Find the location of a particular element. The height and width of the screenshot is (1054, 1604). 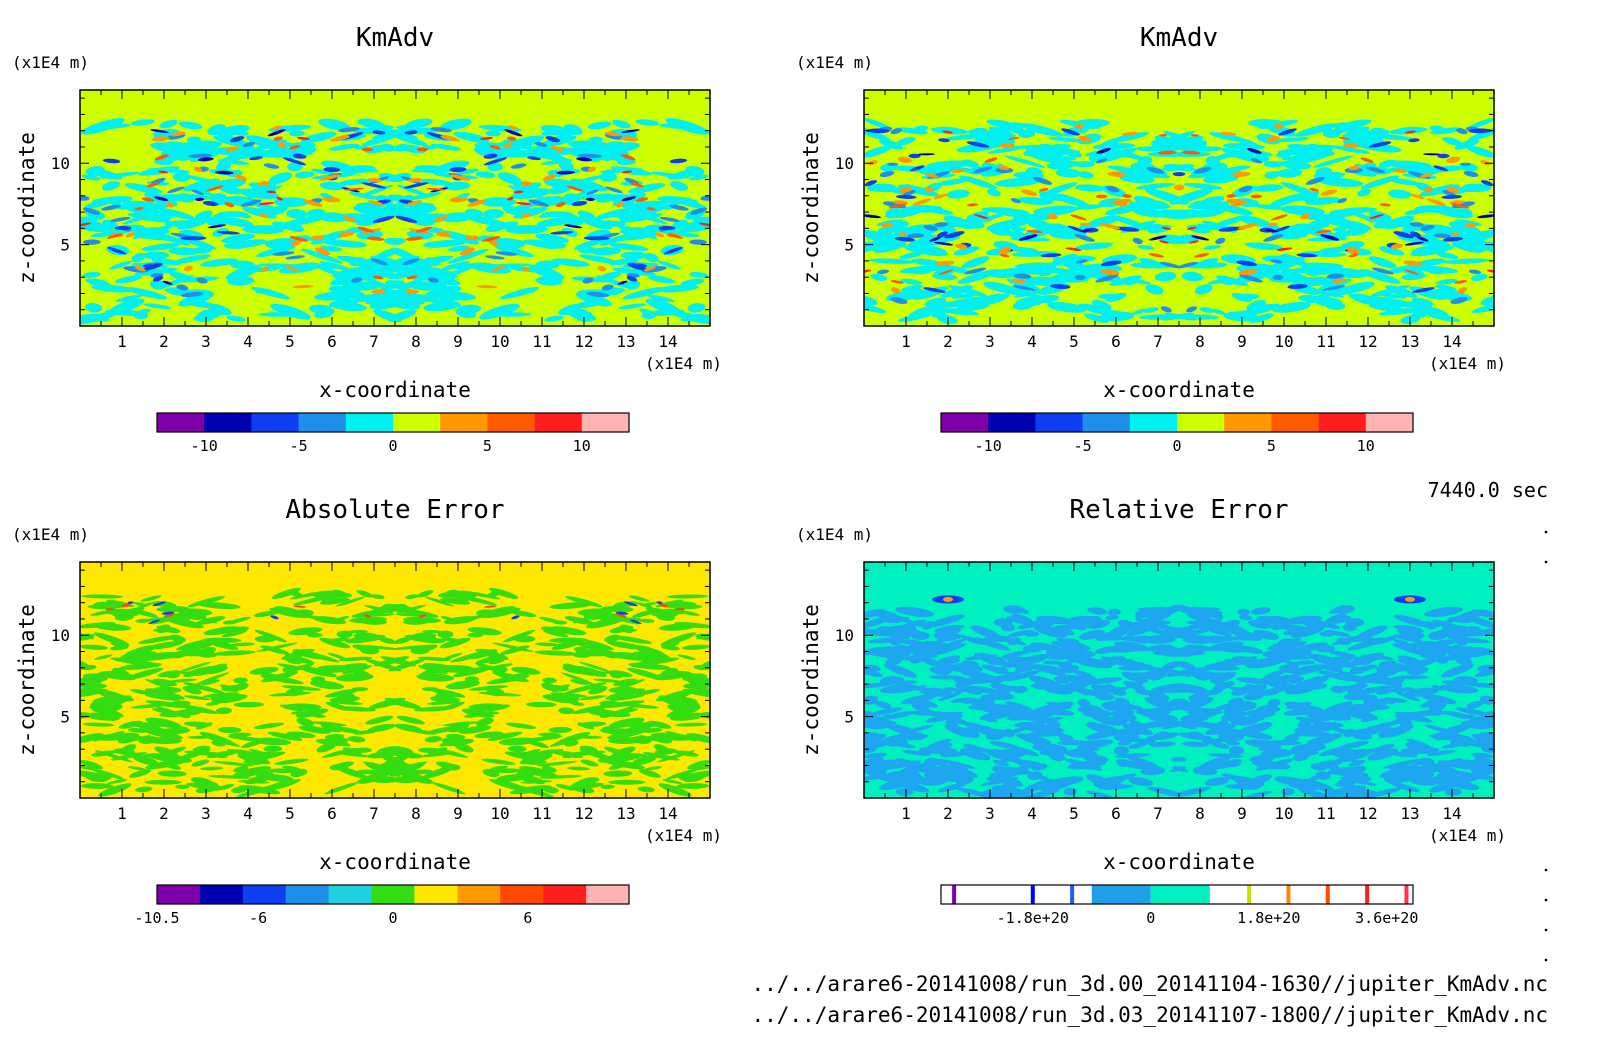

colorbar-tick-label: 3.6e+20 is located at coordinates (1386, 918).